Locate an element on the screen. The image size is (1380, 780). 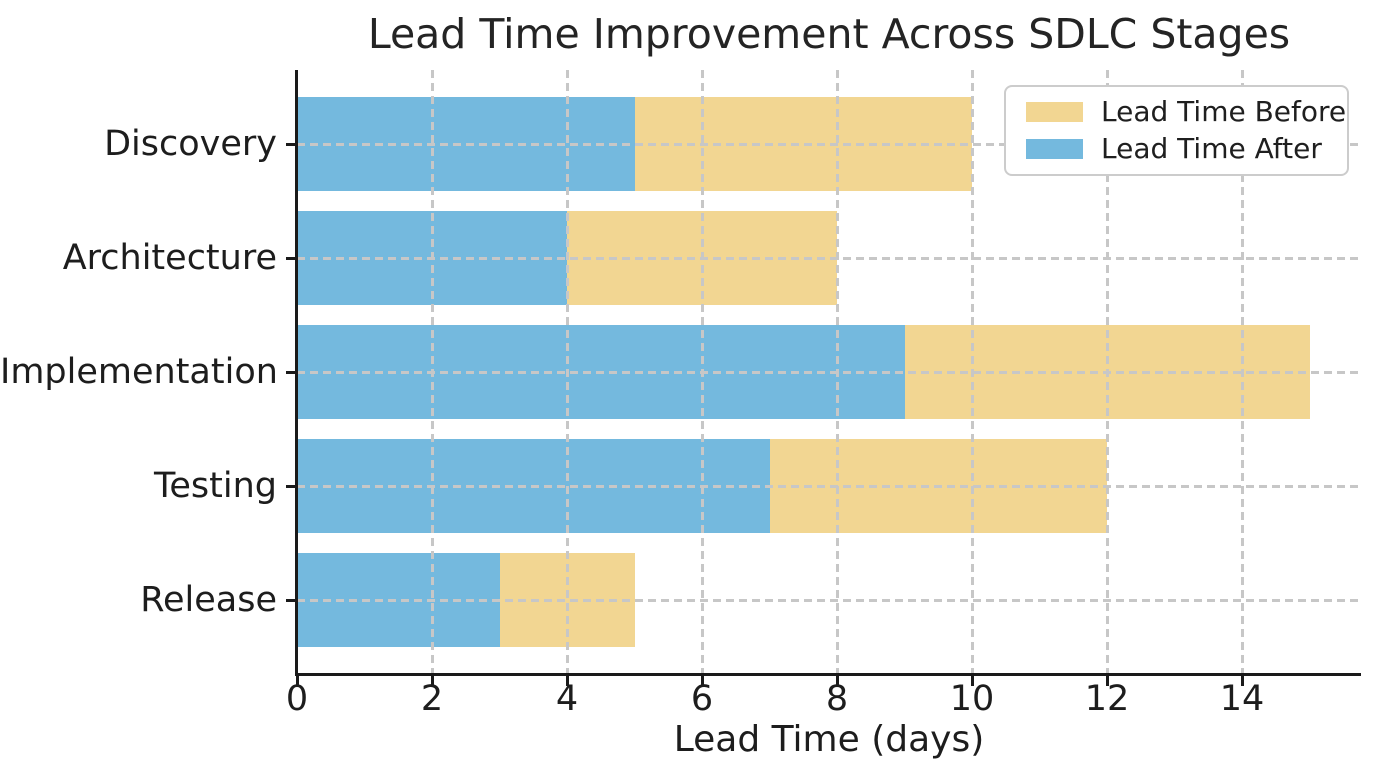
gridline-horizontal-implementation is located at coordinates (829, 372).